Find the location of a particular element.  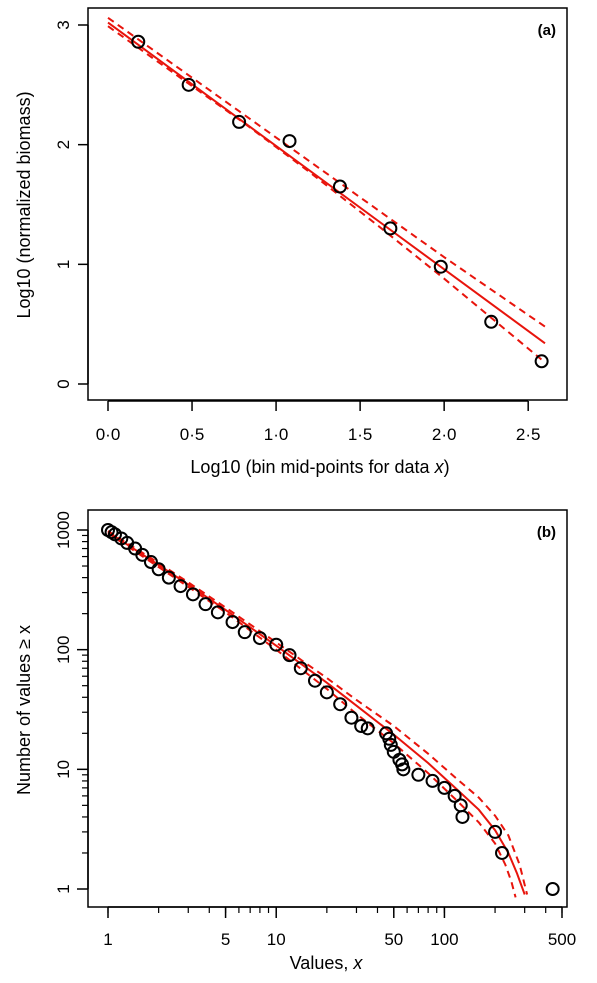

panel-a-x-axis: 0·0 0·5 1·0 1·5 2·0 2·5 is located at coordinates (318, 422).